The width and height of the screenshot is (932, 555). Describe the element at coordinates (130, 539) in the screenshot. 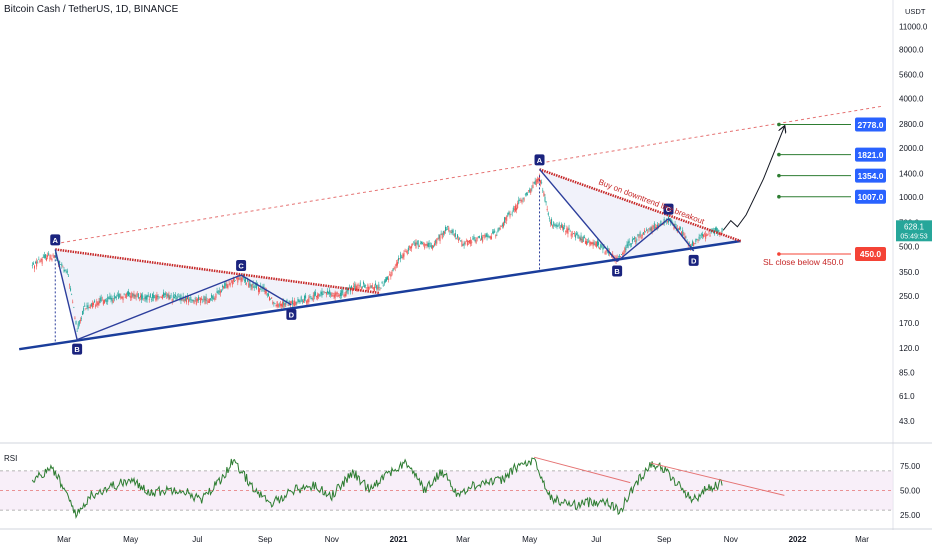

I see `x-tick-label: May` at that location.